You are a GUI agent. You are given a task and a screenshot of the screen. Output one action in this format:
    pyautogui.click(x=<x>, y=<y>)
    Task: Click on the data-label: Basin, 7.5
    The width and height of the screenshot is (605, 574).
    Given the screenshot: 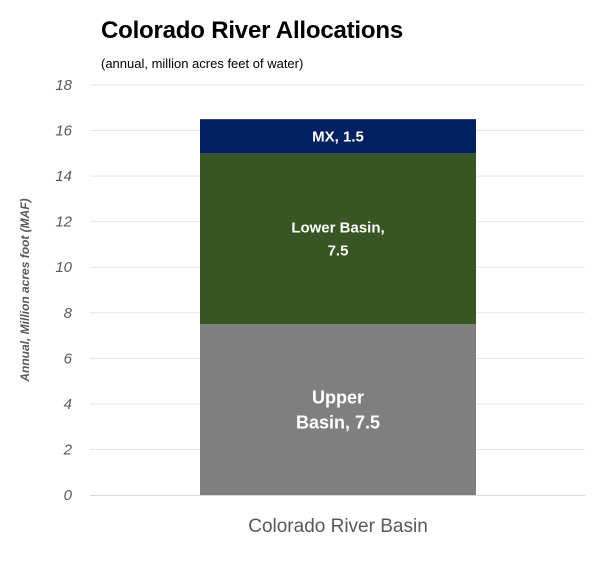 What is the action you would take?
    pyautogui.click(x=338, y=422)
    